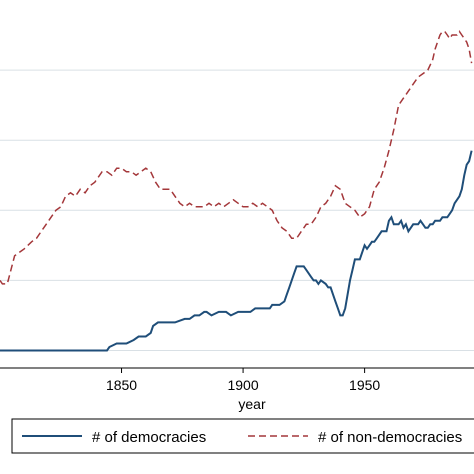  I want to click on x-tick-label-1900: 1900, so click(242, 385).